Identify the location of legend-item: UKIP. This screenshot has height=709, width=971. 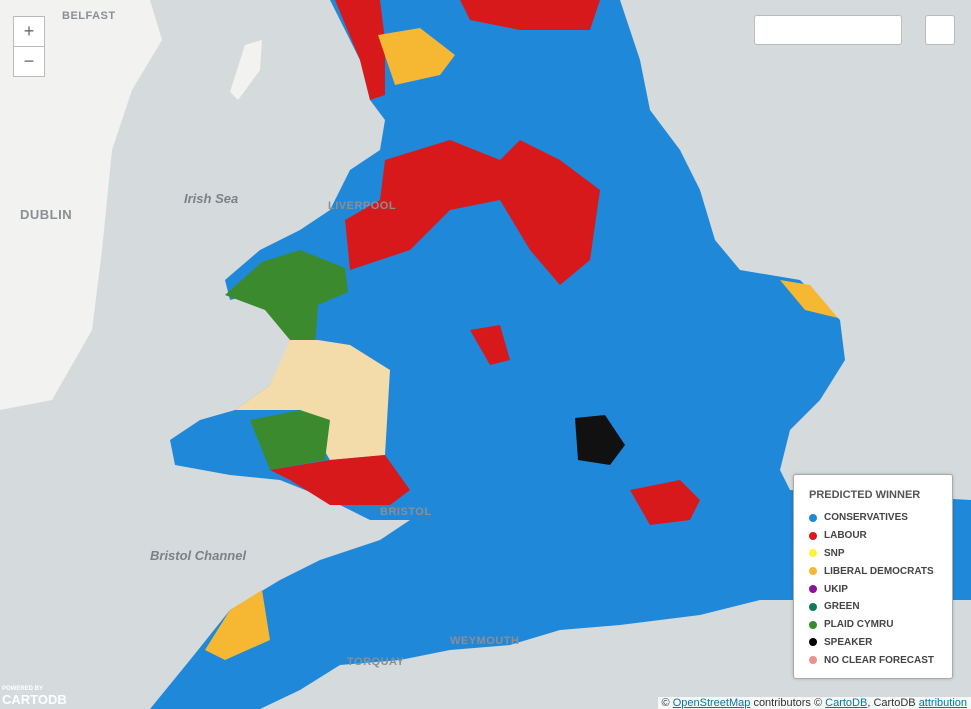
(880, 589).